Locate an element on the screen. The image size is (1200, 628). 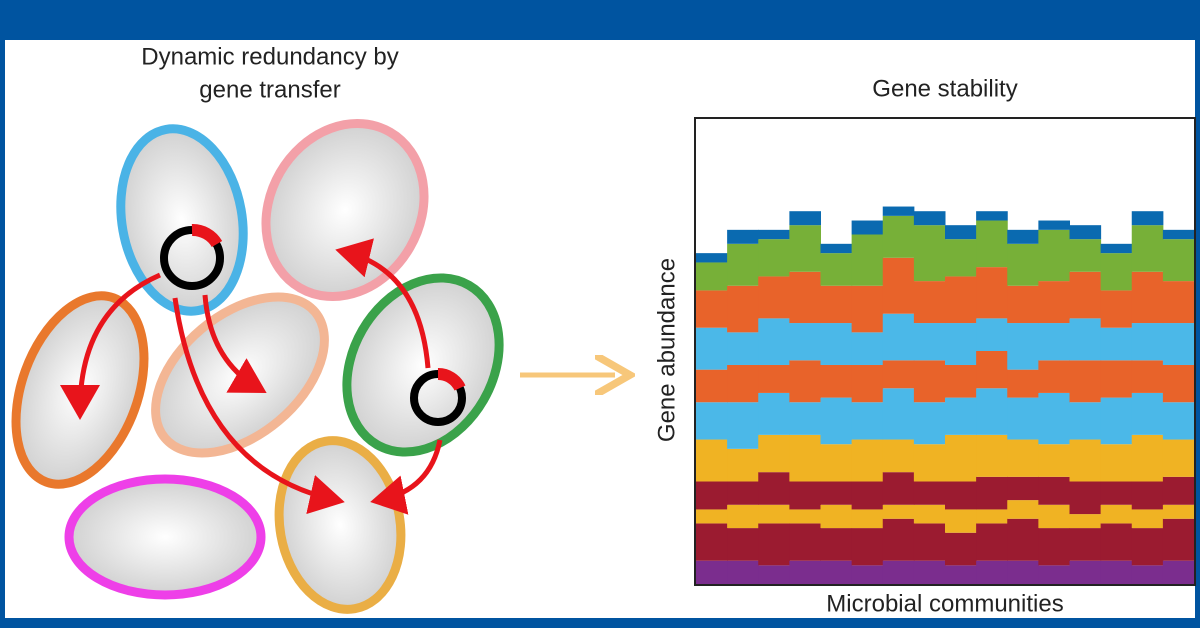
diagram-title: Dynamic redundancy by is located at coordinates (269, 56).